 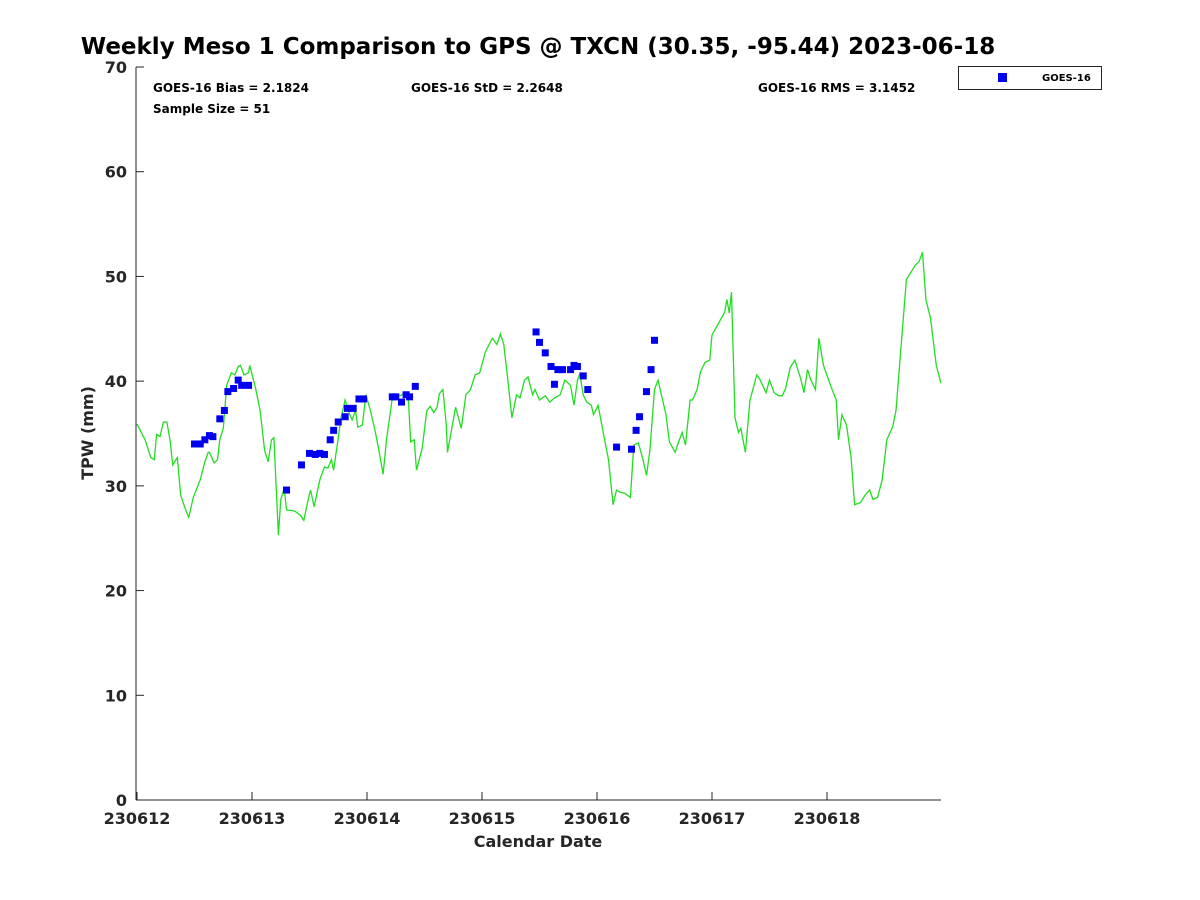 What do you see at coordinates (116, 486) in the screenshot?
I see `y-tick-label: 30` at bounding box center [116, 486].